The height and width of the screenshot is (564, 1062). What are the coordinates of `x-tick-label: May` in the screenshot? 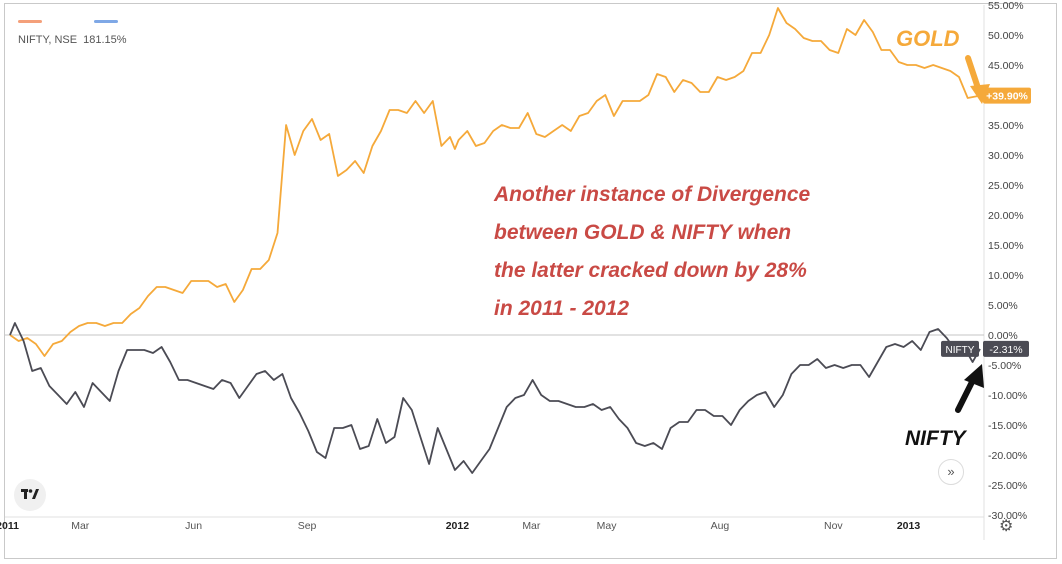 It's located at (607, 526).